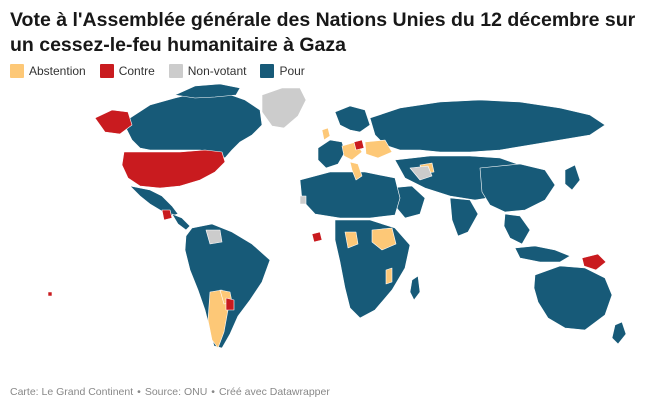 Image resolution: width=661 pixels, height=409 pixels. Describe the element at coordinates (517, 229) in the screenshot. I see `country-southeast-asia` at that location.